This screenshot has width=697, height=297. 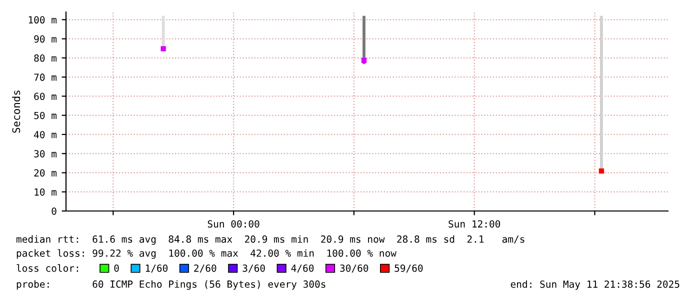 I want to click on text: packet loss: 99.22 % avg 100.00 % max 42.00 % min 100.00 % now, so click(x=206, y=254).